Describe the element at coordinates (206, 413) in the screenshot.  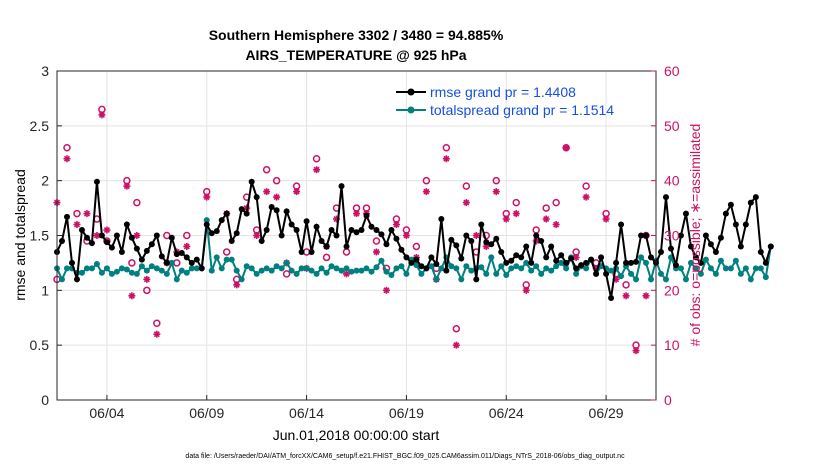
I see `x-tick-label: 06/09` at that location.